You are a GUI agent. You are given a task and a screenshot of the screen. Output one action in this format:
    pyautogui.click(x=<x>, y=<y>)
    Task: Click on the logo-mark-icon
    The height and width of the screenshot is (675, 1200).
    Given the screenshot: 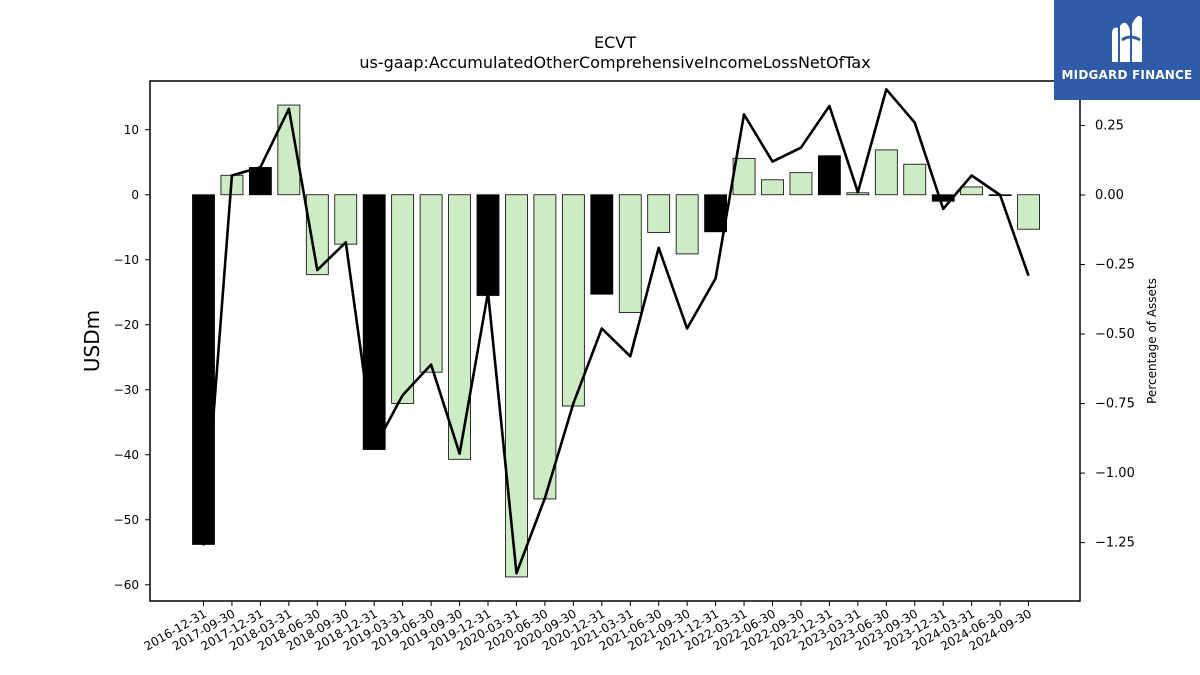 What is the action you would take?
    pyautogui.click(x=1127, y=39)
    